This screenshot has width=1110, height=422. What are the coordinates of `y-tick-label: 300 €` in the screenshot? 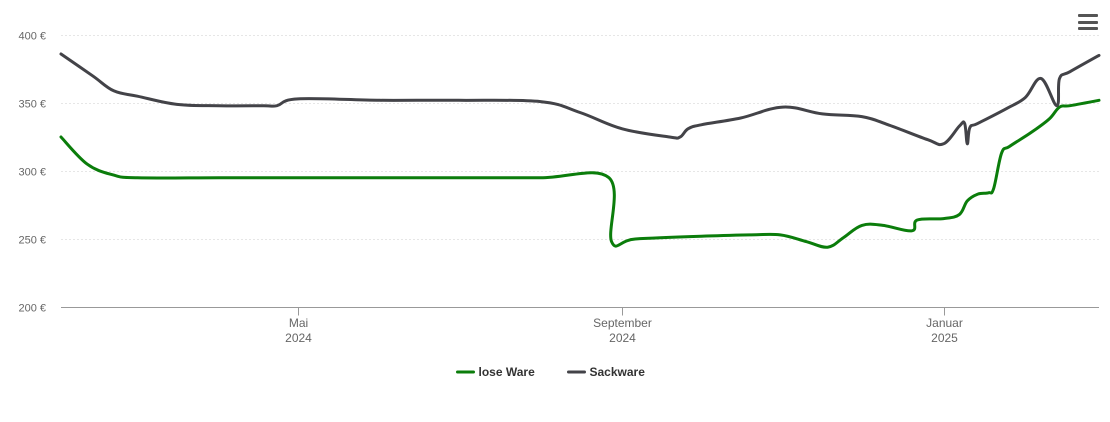 It's located at (32, 173).